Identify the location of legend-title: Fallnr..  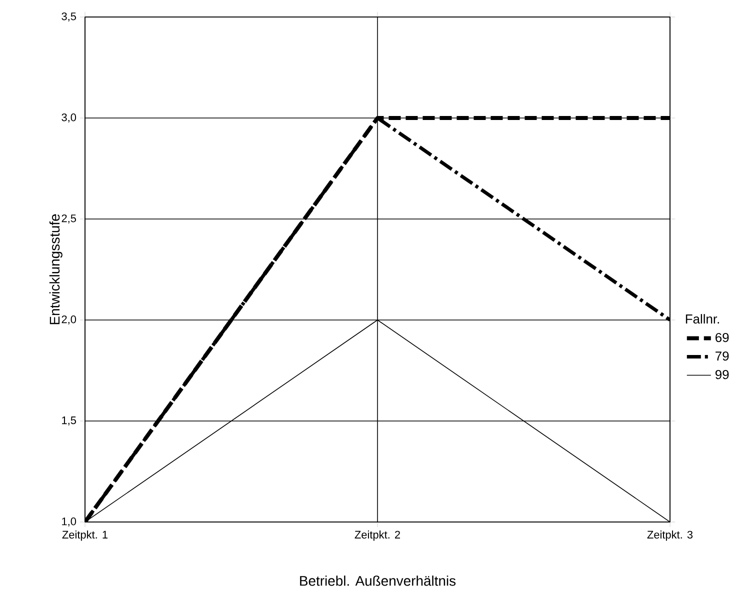
(702, 319).